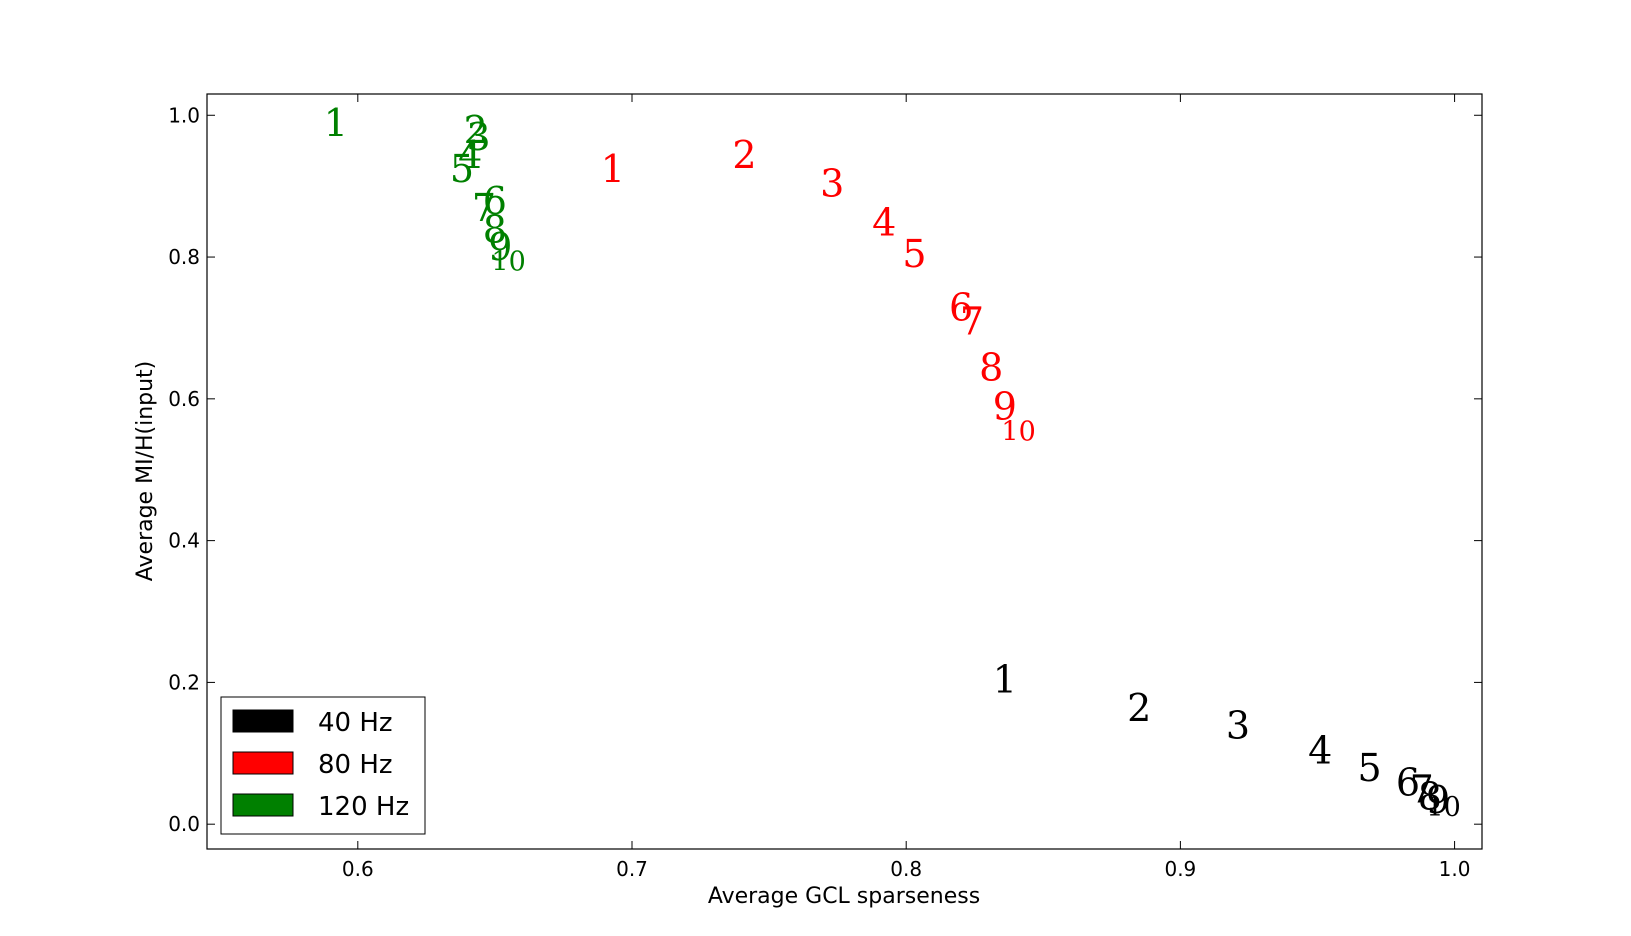  Describe the element at coordinates (184, 541) in the screenshot. I see `y-tick-label: 0.4` at that location.